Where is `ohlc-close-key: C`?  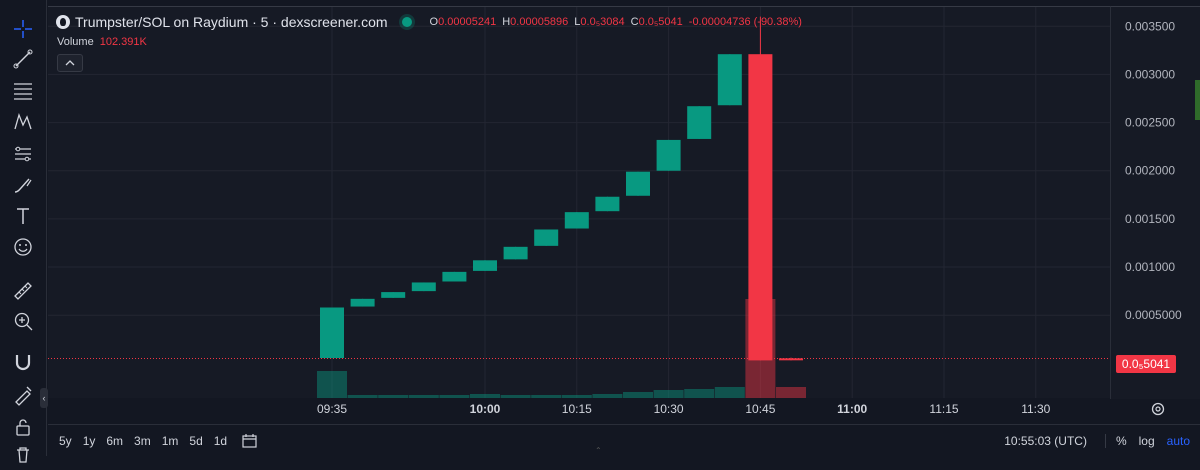
ohlc-close-key: C is located at coordinates (634, 22).